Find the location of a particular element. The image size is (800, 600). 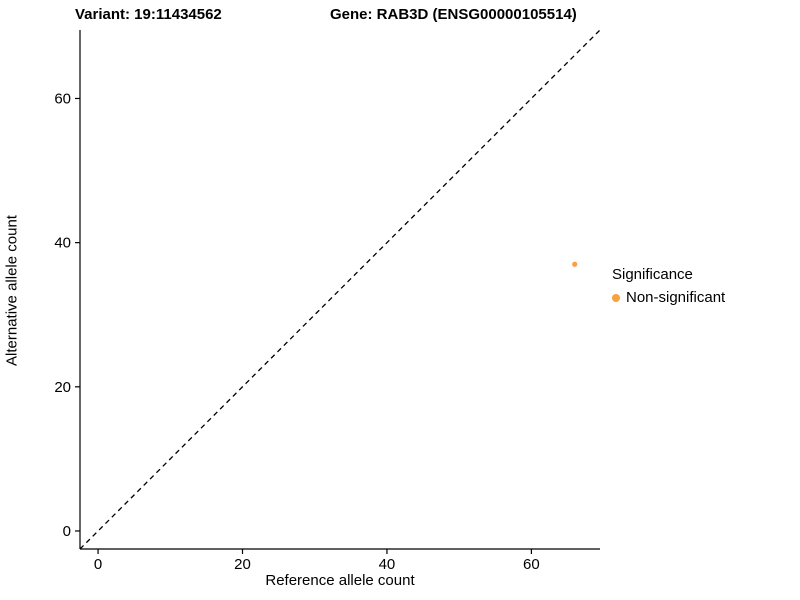

gene-title: Gene: RAB3D (ENSG00000105514) is located at coordinates (453, 14).